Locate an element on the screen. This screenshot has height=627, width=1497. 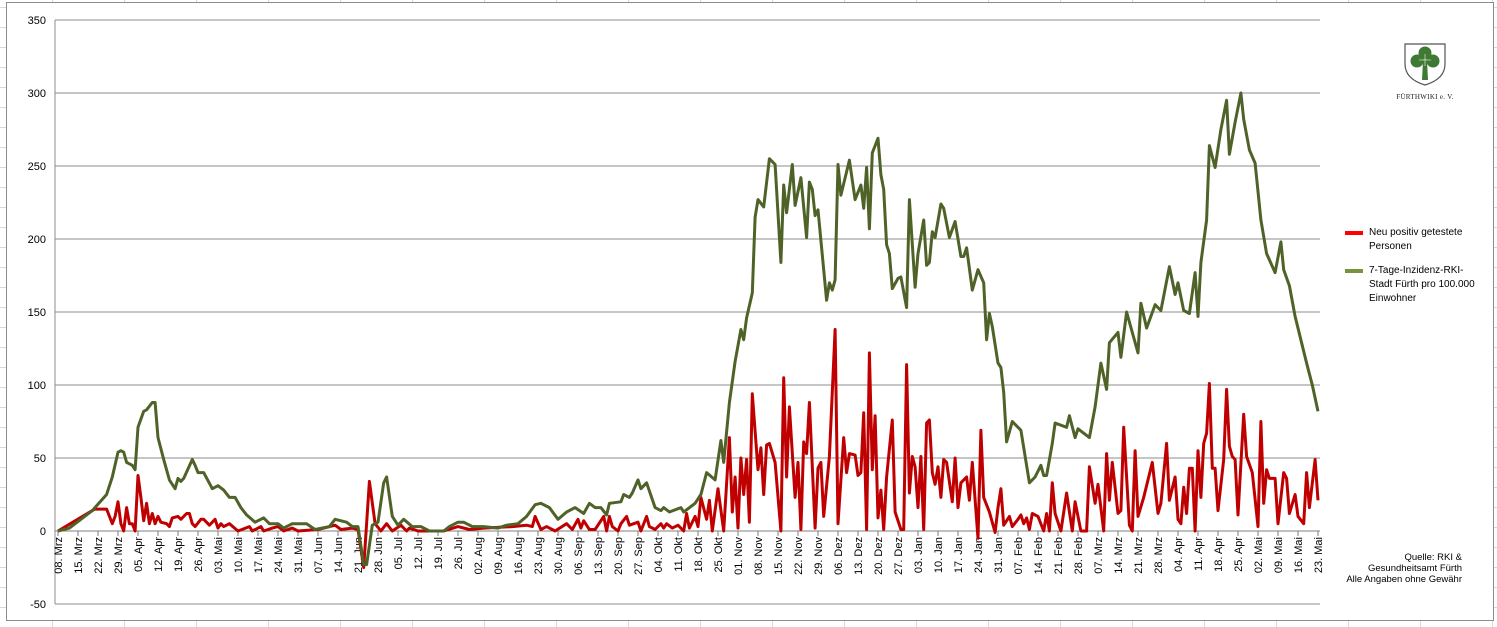
x-tick-label: 08. Nov is located at coordinates (759, 556).